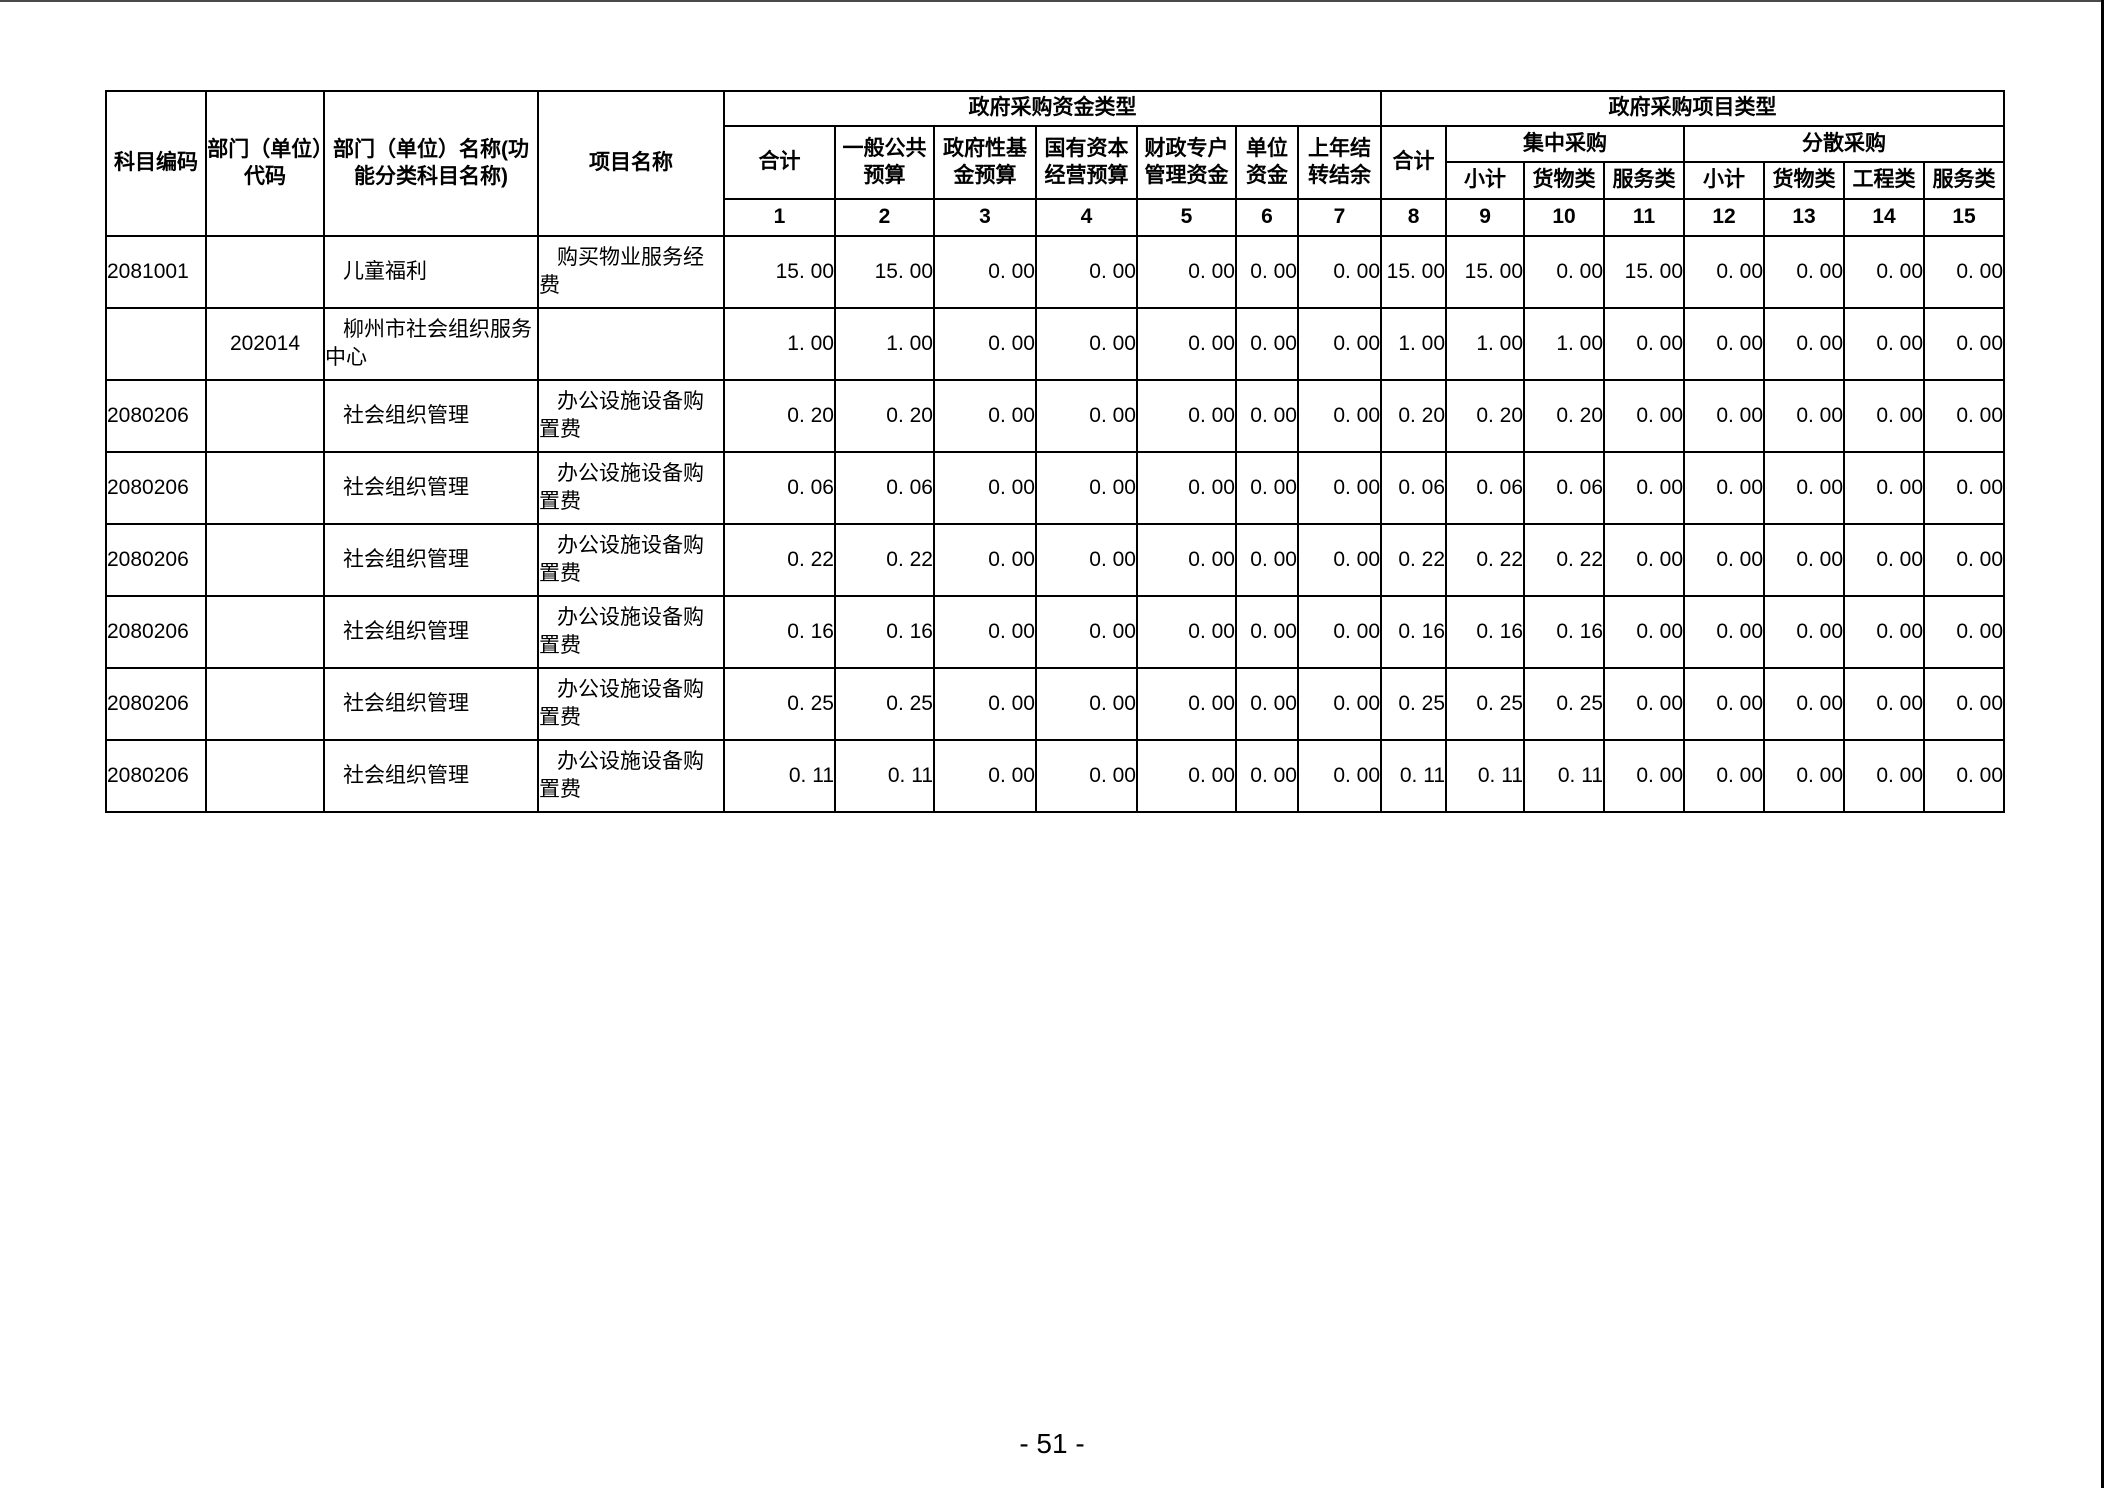  Describe the element at coordinates (1086, 162) in the screenshot. I see `header-state-capital-budget: 国有资本经营预算` at that location.